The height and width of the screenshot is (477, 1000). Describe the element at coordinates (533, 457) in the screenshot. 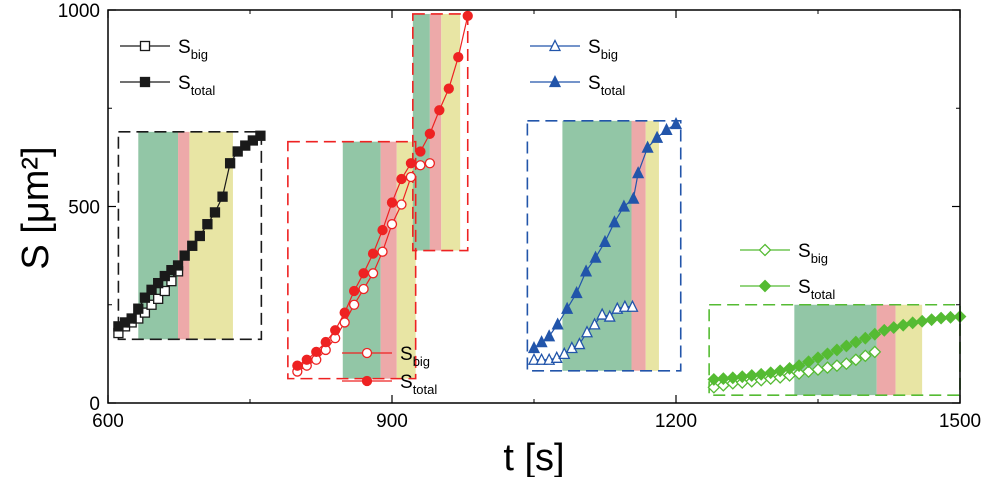

I see `x-axis-title: t [s]` at that location.